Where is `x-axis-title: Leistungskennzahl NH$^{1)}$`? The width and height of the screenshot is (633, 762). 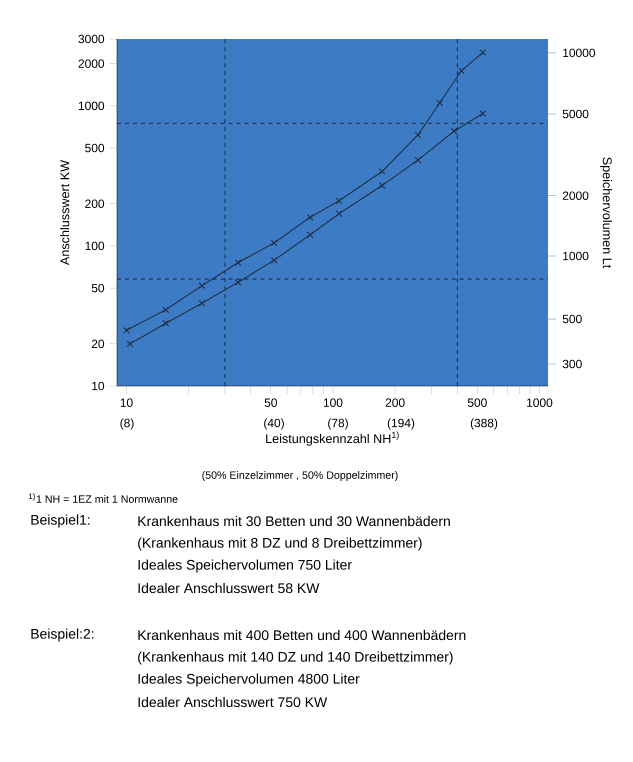 x-axis-title: Leistungskennzahl NH$^{1)}$ is located at coordinates (332, 439).